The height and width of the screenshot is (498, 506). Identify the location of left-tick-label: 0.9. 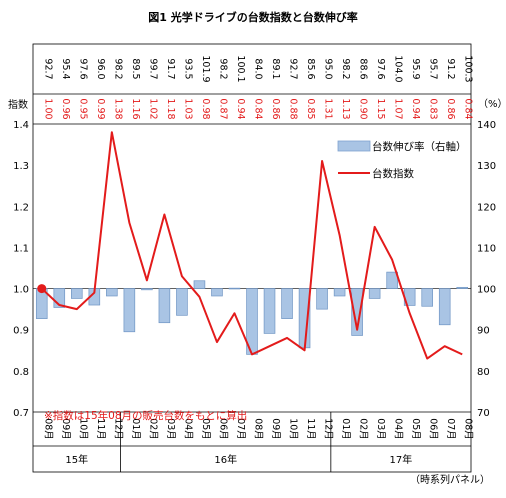
(21, 331).